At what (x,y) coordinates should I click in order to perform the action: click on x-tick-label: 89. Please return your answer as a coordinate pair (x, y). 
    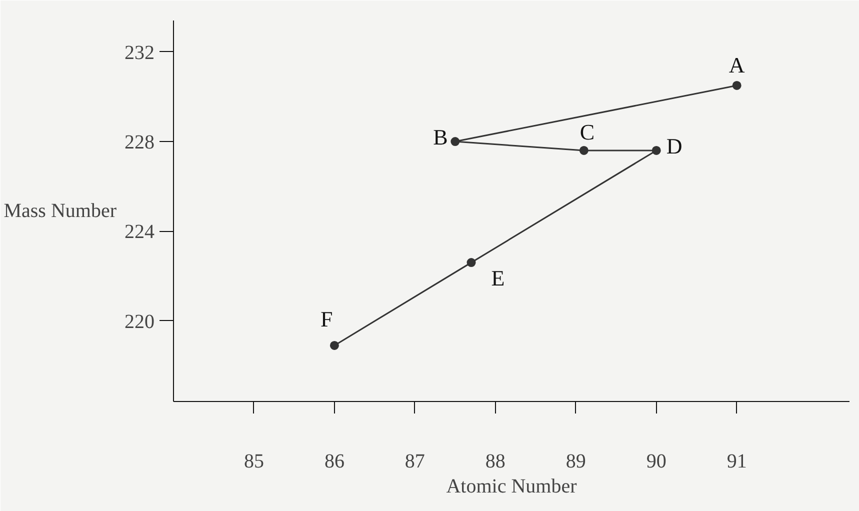
    Looking at the image, I should click on (576, 461).